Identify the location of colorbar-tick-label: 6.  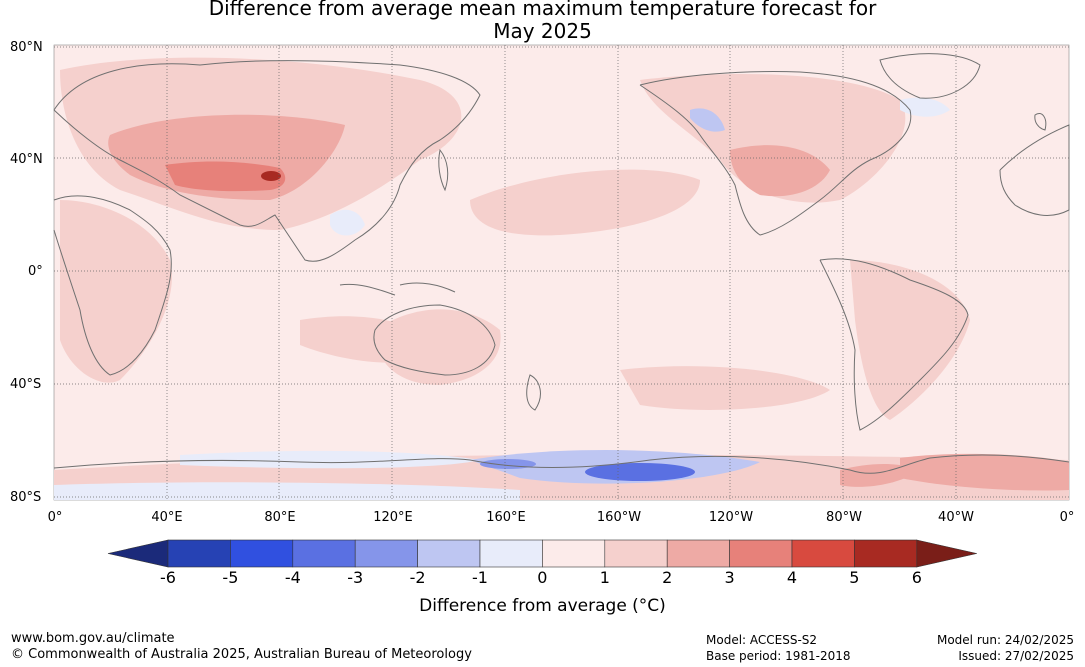
(916, 577).